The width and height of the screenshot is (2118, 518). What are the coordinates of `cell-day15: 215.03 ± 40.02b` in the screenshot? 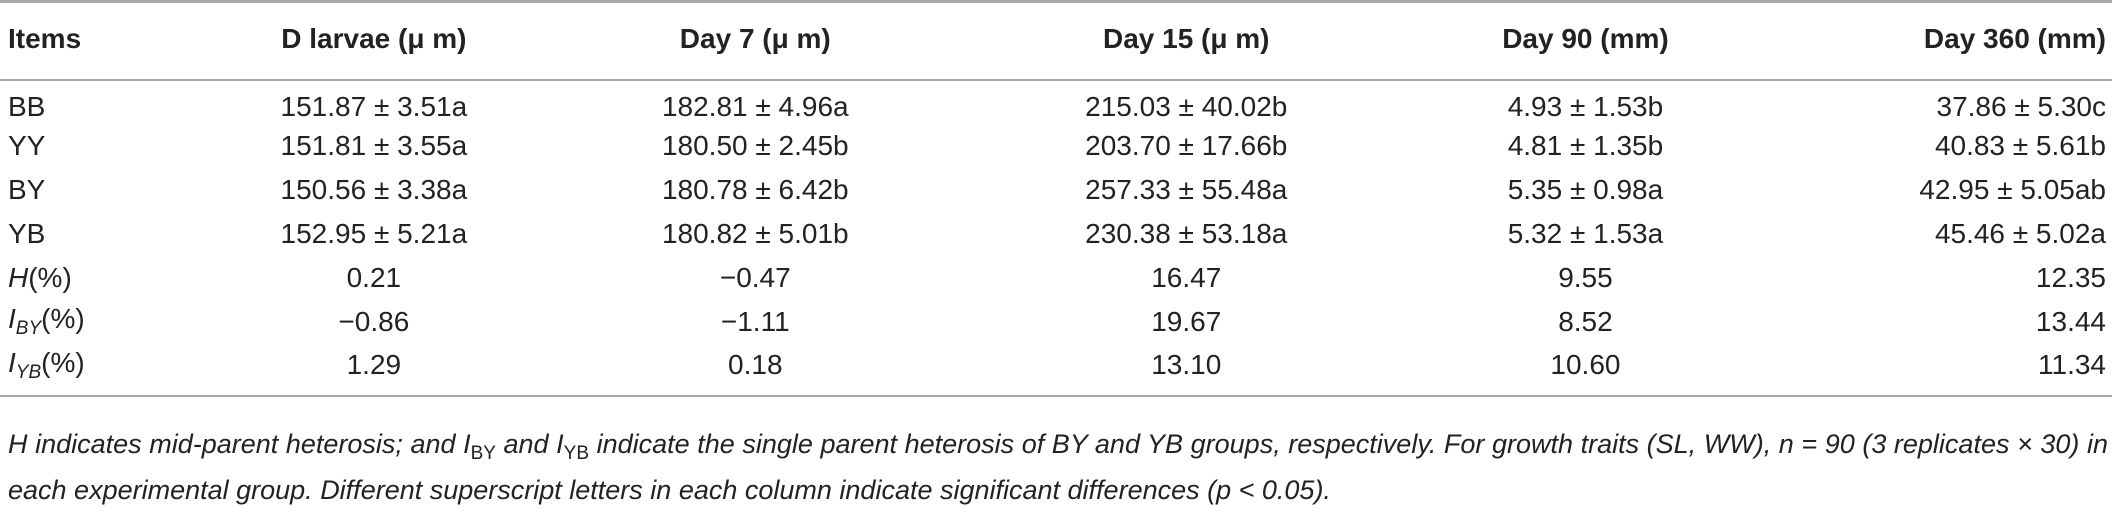 It's located at (1186, 106).